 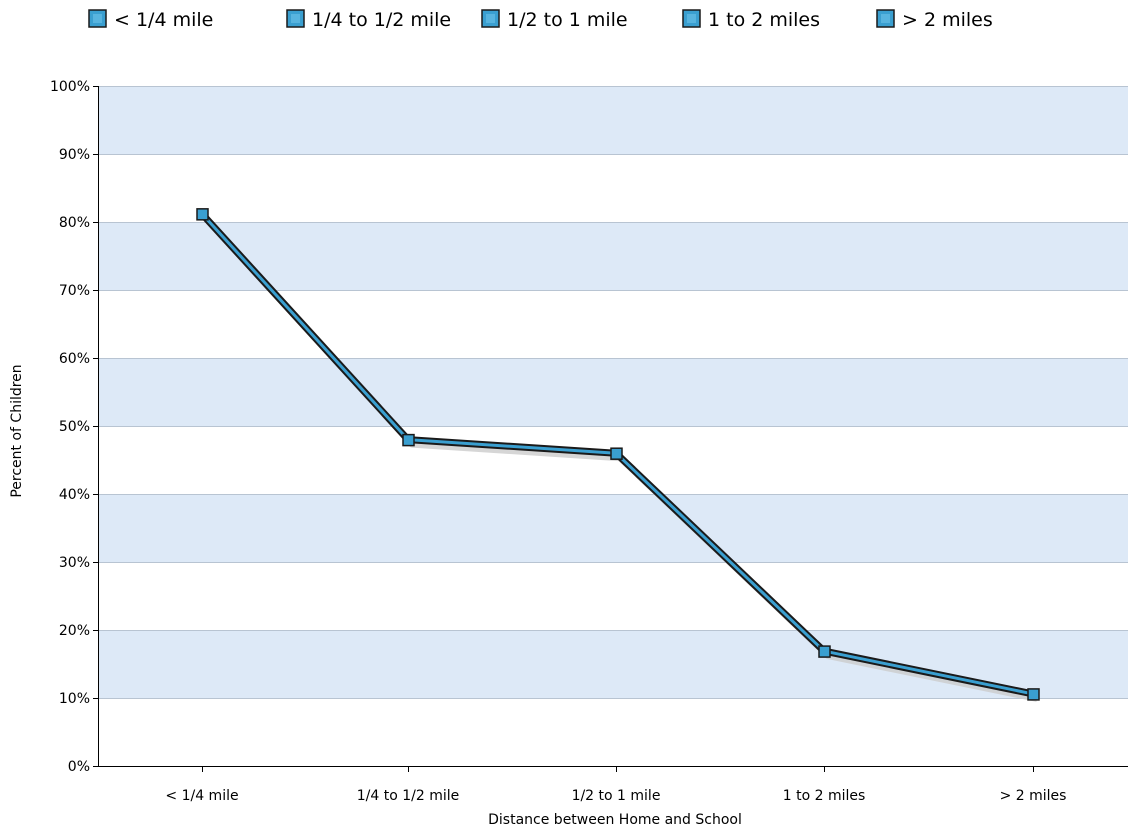 What do you see at coordinates (74, 427) in the screenshot?
I see `y-tick-label: 50%` at bounding box center [74, 427].